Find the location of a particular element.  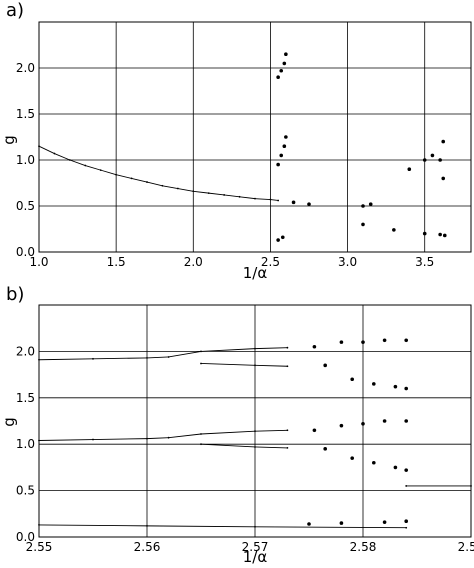

panel-a-xlabel: 1/α is located at coordinates (255, 273).